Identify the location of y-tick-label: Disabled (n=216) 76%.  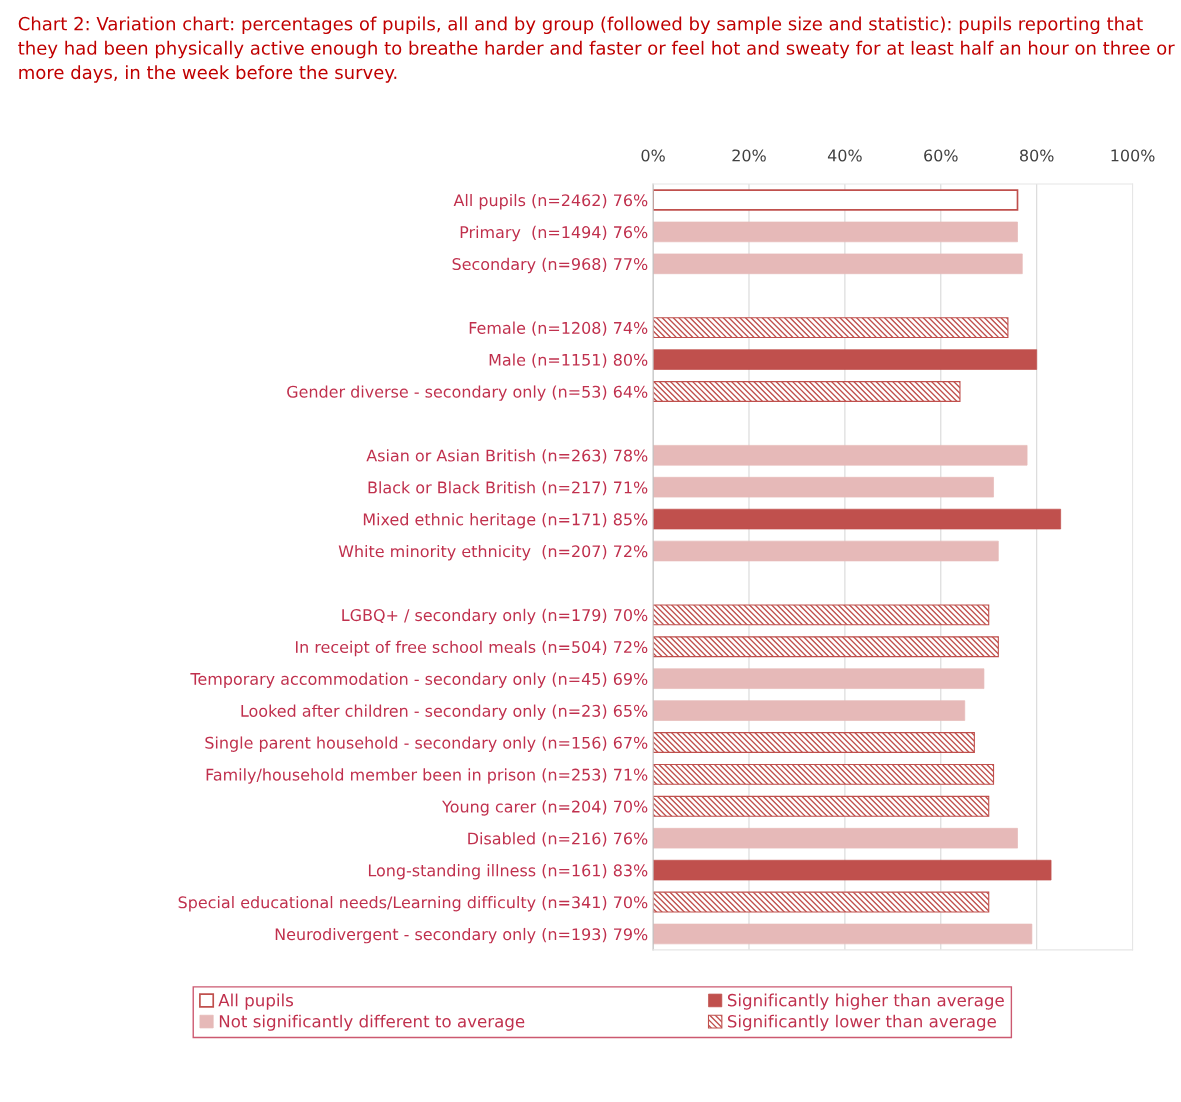
(558, 839).